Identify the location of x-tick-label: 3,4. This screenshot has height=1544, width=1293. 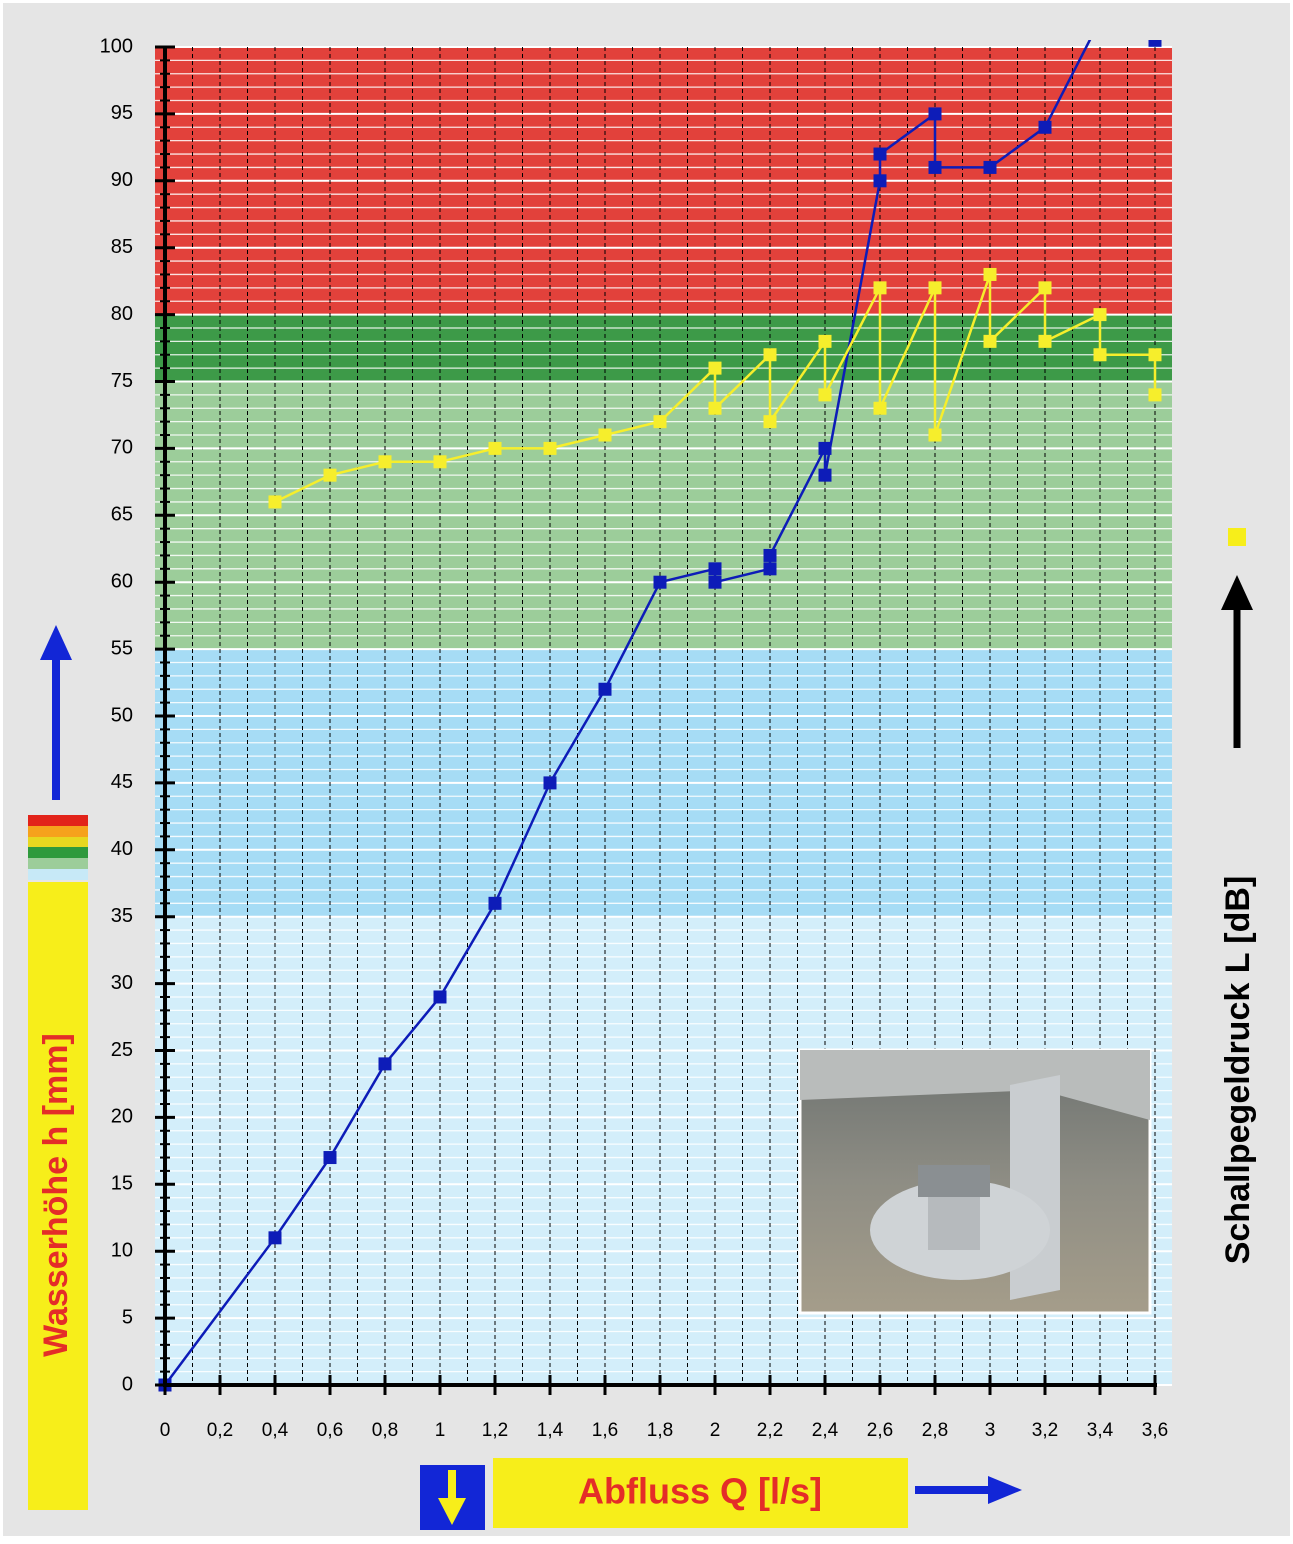
(1100, 1430).